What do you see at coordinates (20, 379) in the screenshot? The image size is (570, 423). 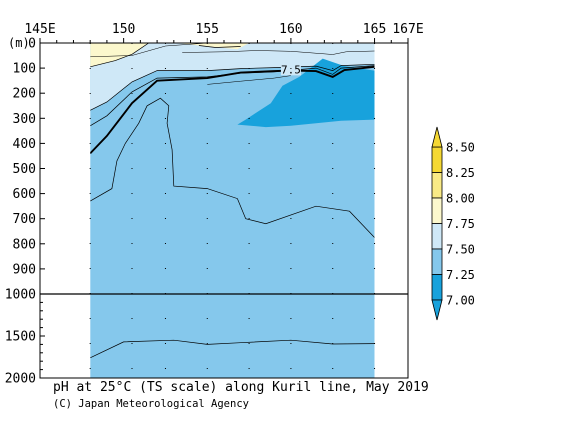 I see `y-tick-label: 2000` at bounding box center [20, 379].